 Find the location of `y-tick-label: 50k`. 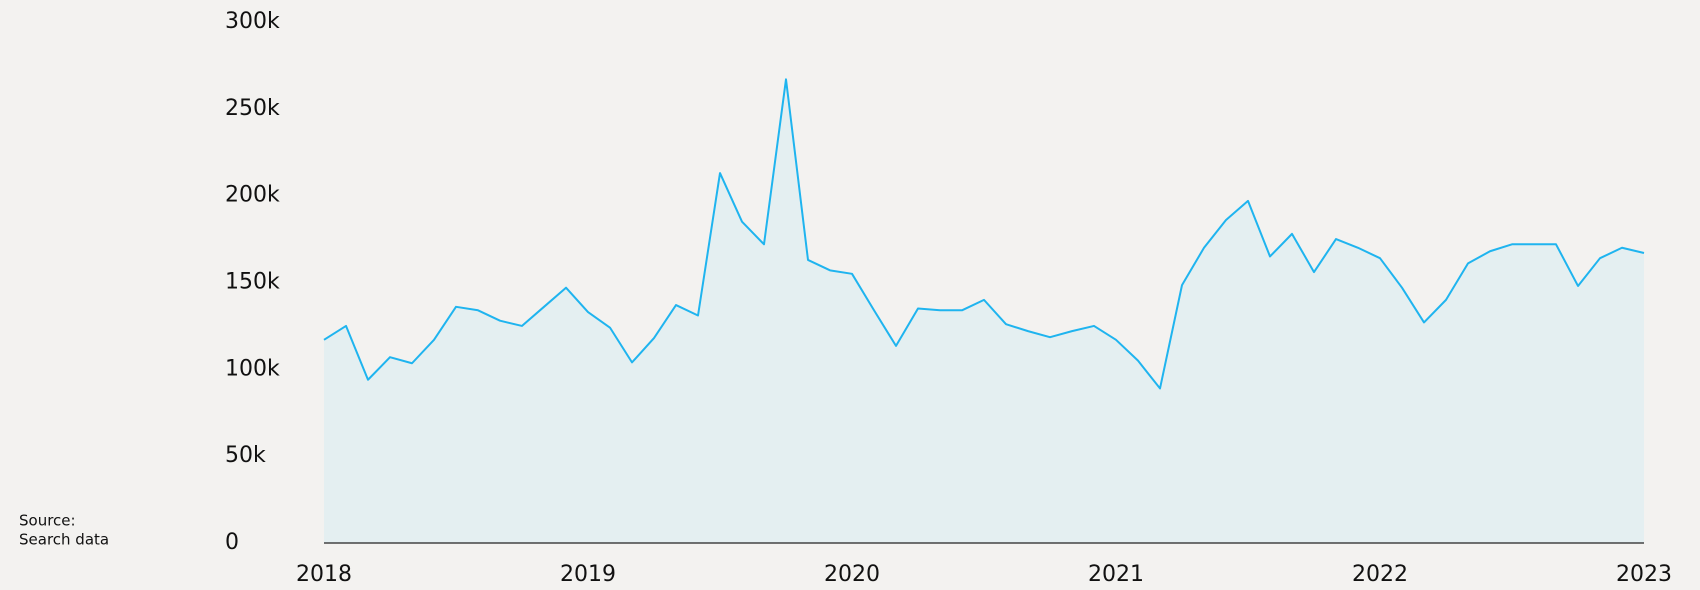

y-tick-label: 50k is located at coordinates (245, 455).